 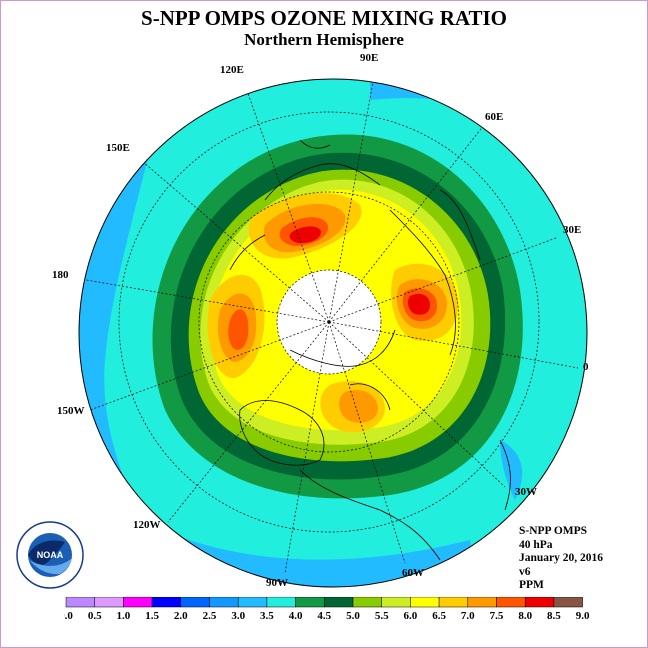 I want to click on map-title: S-NPP OMPS OZONE MIXING RATIO, so click(x=324, y=18).